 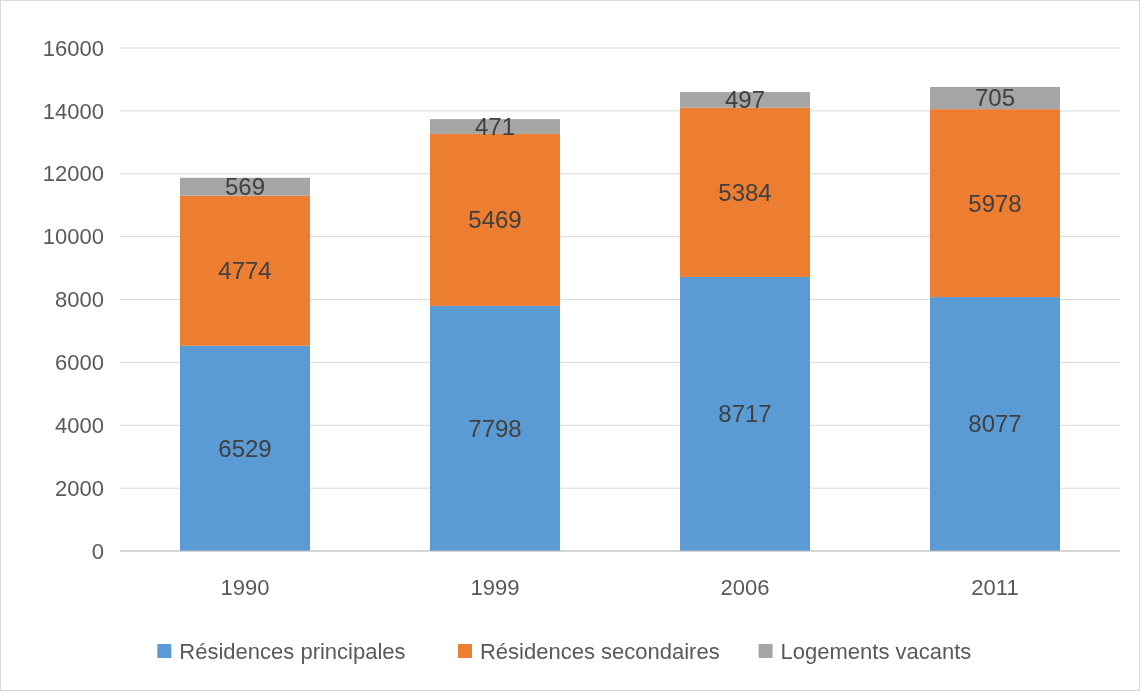 I want to click on data-label: 7798, so click(x=495, y=428).